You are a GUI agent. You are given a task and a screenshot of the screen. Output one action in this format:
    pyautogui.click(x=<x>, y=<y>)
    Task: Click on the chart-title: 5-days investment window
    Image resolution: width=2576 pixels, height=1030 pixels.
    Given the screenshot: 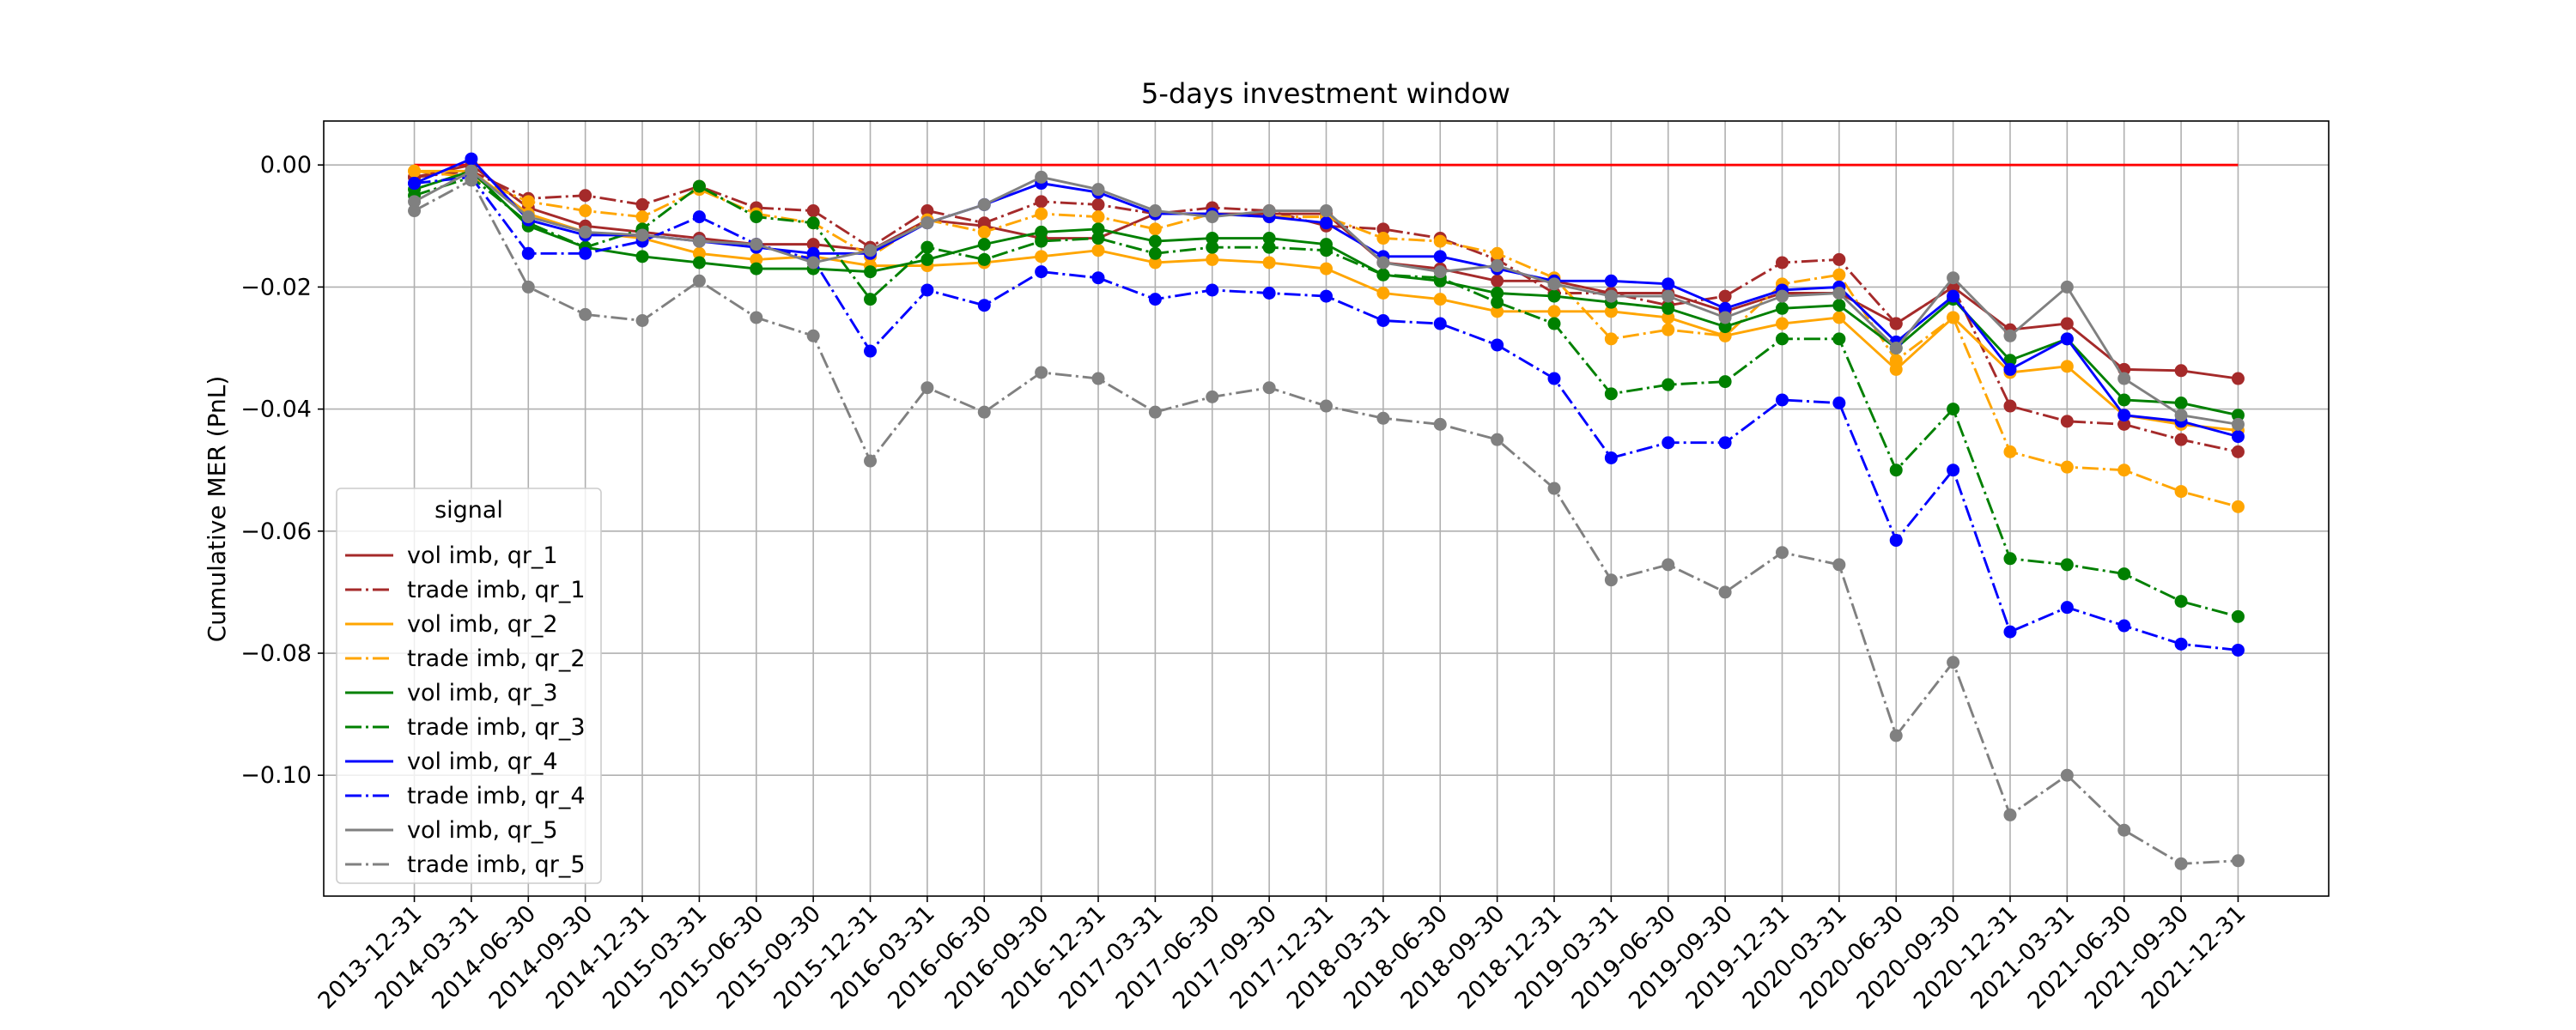 What is the action you would take?
    pyautogui.click(x=1325, y=93)
    